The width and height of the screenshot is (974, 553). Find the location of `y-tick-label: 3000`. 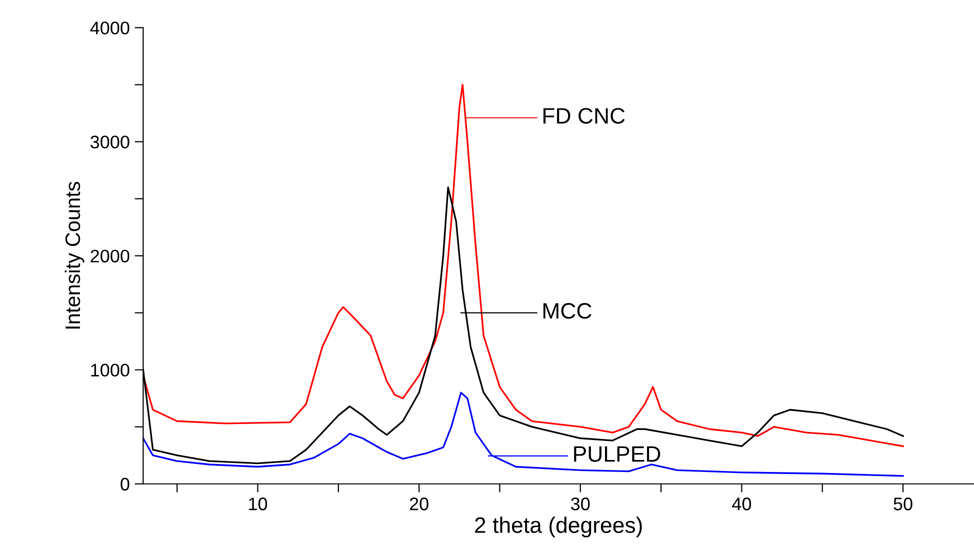

y-tick-label: 3000 is located at coordinates (110, 142).